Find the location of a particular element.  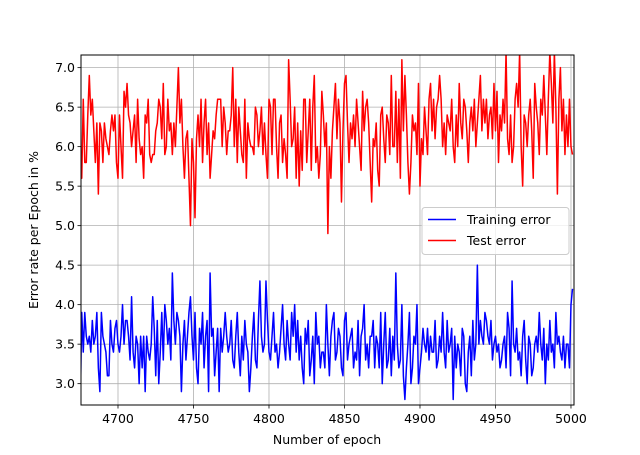

legend-box is located at coordinates (495, 231).